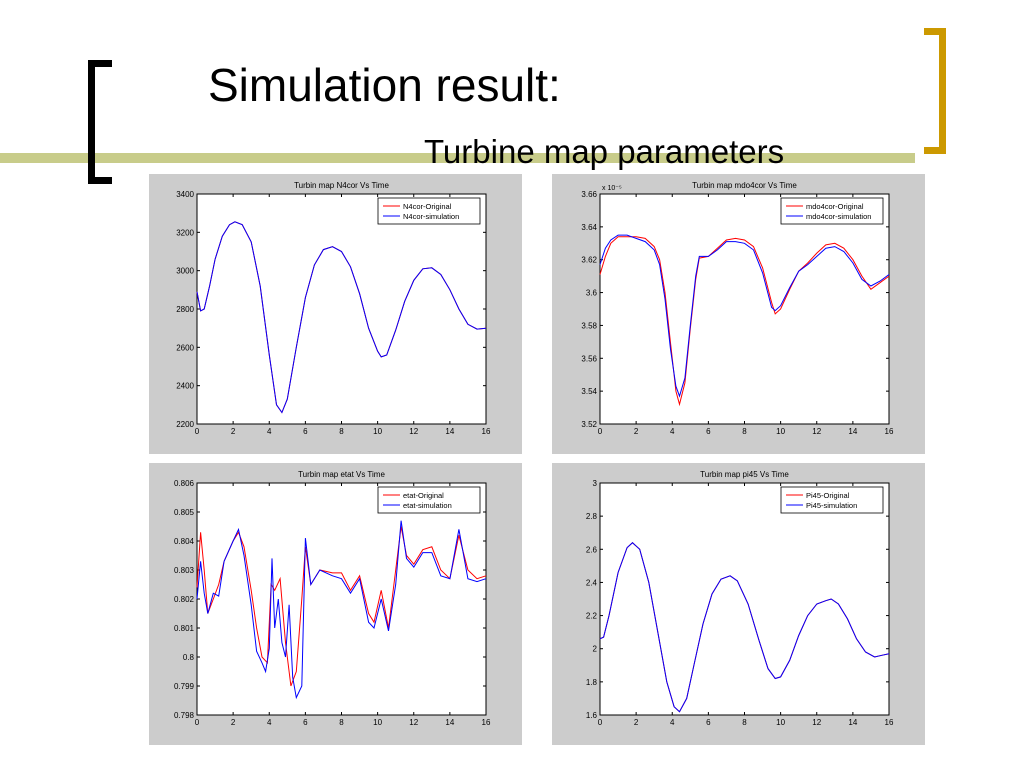  Describe the element at coordinates (184, 541) in the screenshot. I see `y-tick-label: 0.804` at that location.